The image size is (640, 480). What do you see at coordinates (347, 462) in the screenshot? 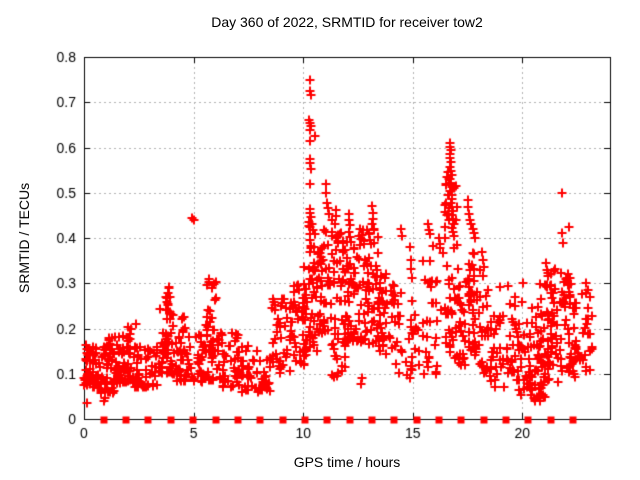
I see `x-axis-label: GPS time / hours` at bounding box center [347, 462].